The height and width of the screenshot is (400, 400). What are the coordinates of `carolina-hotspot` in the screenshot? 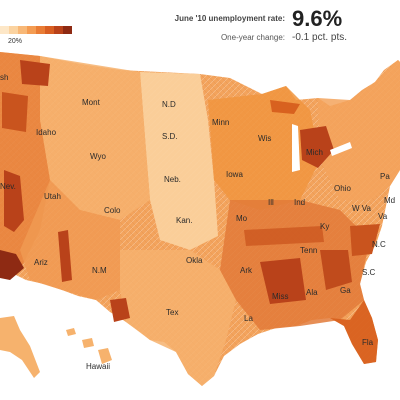 It's located at (365, 240).